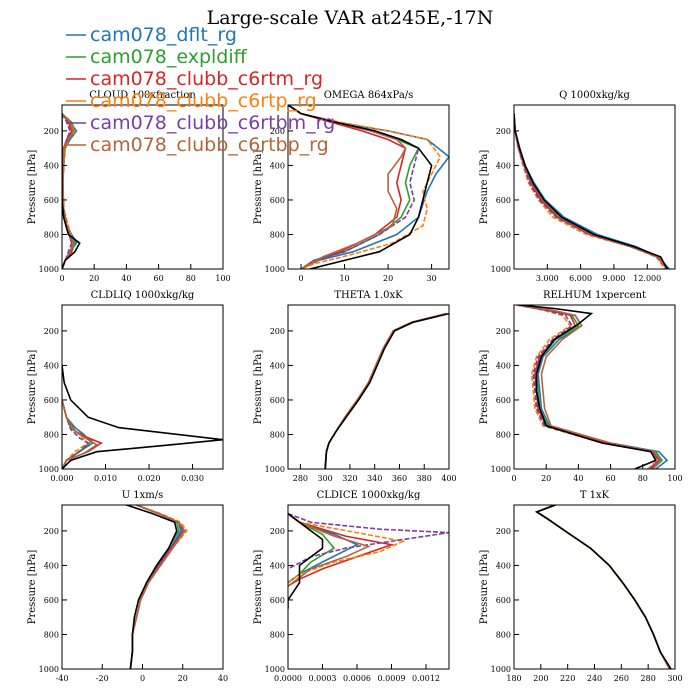 The height and width of the screenshot is (700, 700). Describe the element at coordinates (105, 478) in the screenshot. I see `x-tick-label: 0.010` at that location.